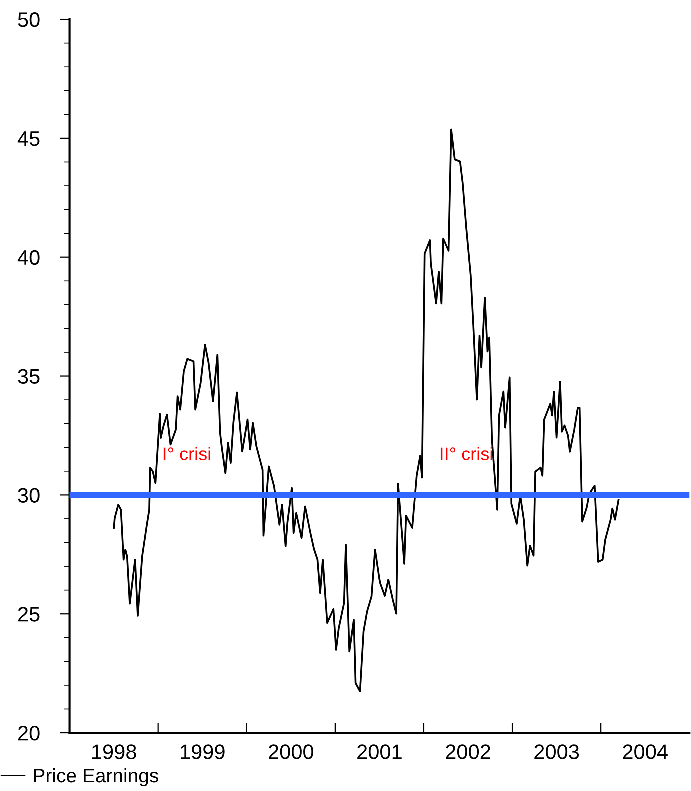 Image resolution: width=691 pixels, height=791 pixels. What do you see at coordinates (468, 752) in the screenshot?
I see `x-tick-label: 2002` at bounding box center [468, 752].